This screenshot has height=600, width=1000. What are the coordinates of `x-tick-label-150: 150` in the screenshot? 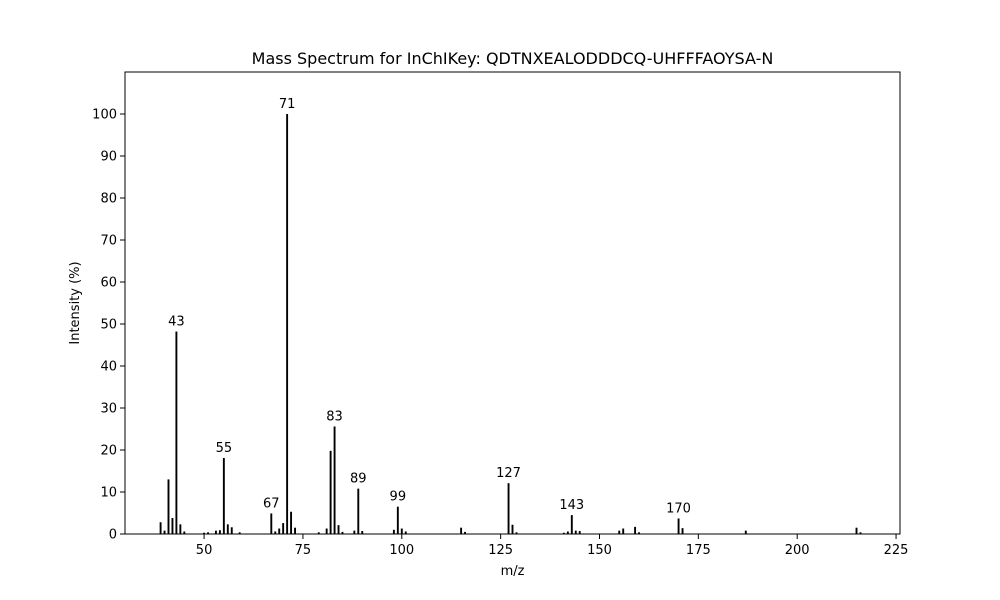 It's located at (599, 550).